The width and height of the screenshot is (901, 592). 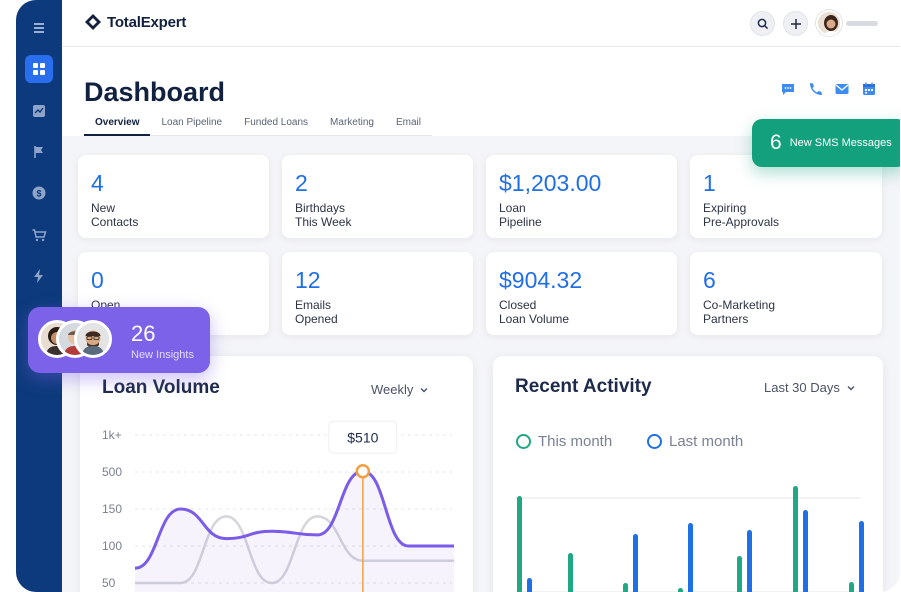 What do you see at coordinates (39, 28) in the screenshot?
I see `menu-icon` at bounding box center [39, 28].